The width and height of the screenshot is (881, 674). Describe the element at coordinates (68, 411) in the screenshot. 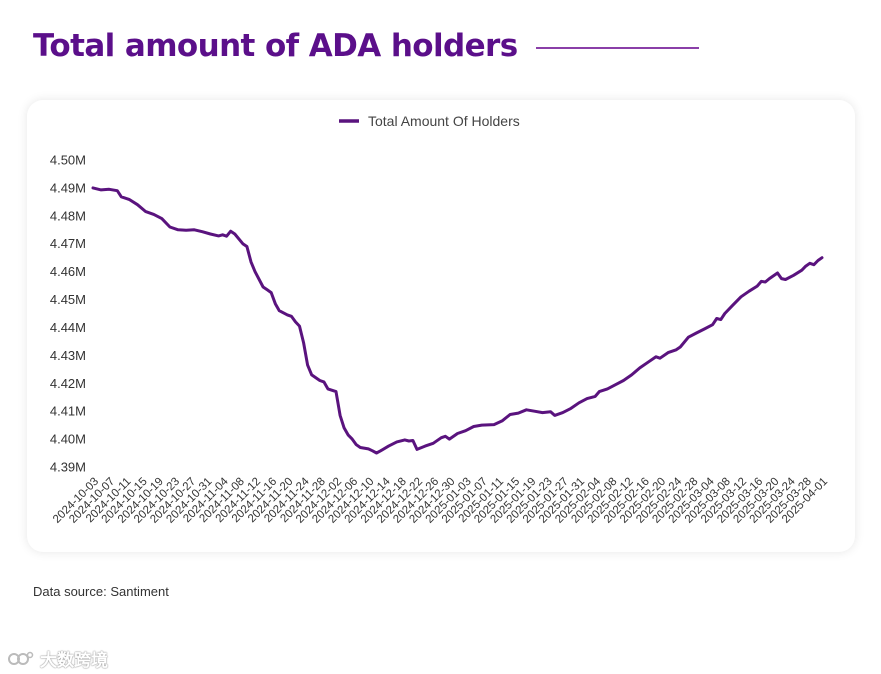

I see `y-tick-label: 4.41M` at that location.